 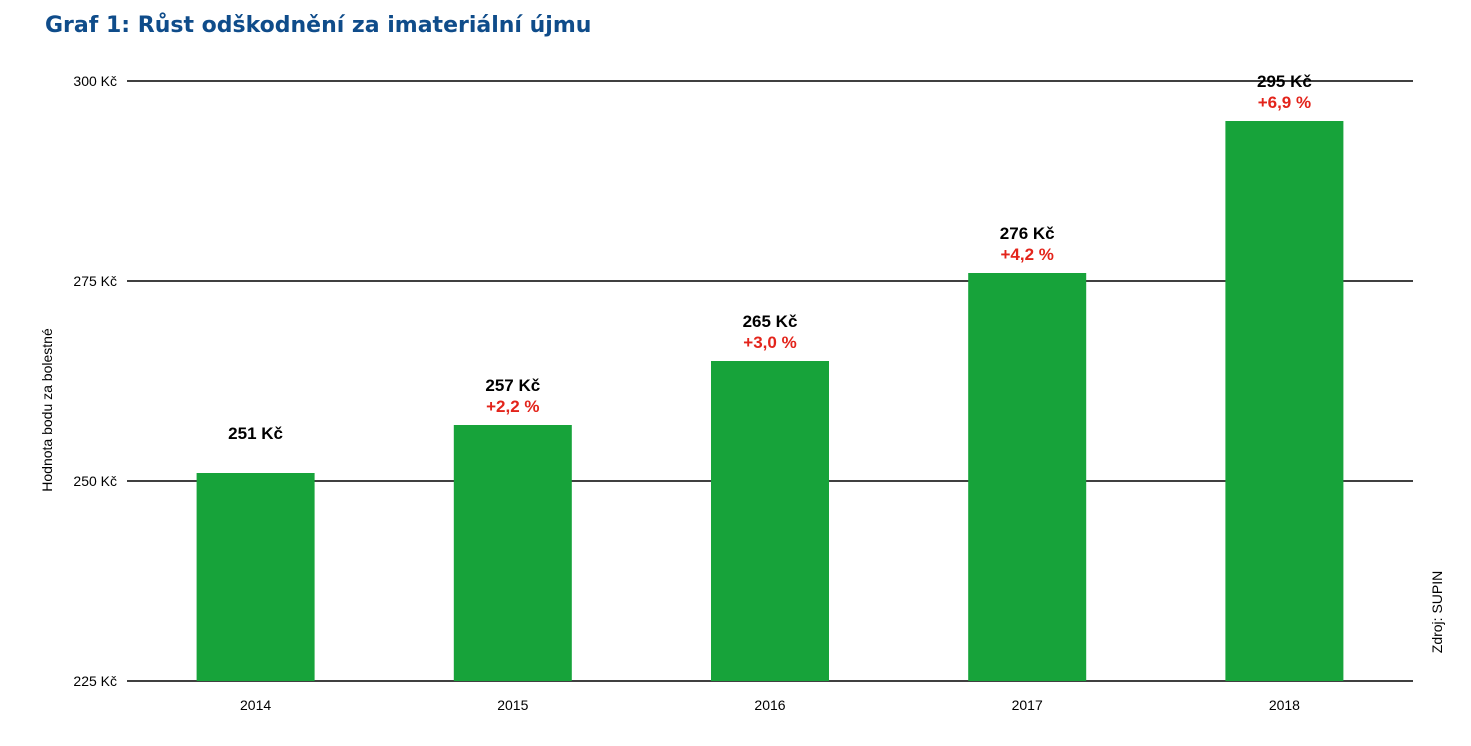 What do you see at coordinates (512, 406) in the screenshot?
I see `change-label: +2,2 %` at bounding box center [512, 406].